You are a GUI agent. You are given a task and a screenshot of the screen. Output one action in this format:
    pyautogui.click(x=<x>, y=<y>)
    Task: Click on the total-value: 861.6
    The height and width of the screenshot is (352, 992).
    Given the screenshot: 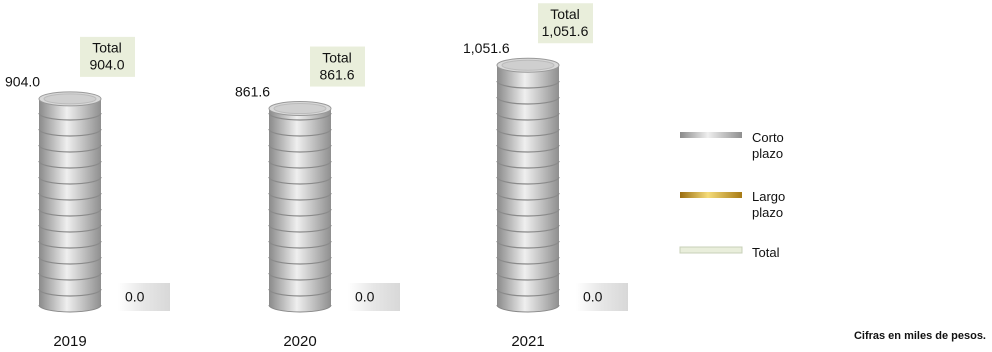 What is the action you would take?
    pyautogui.click(x=336, y=74)
    